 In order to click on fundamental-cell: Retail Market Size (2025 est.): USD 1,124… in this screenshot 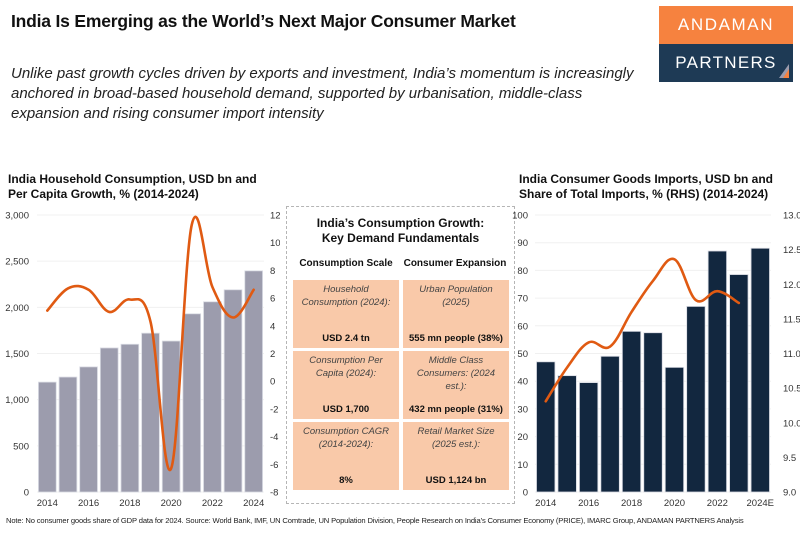, I will do `click(456, 456)`.